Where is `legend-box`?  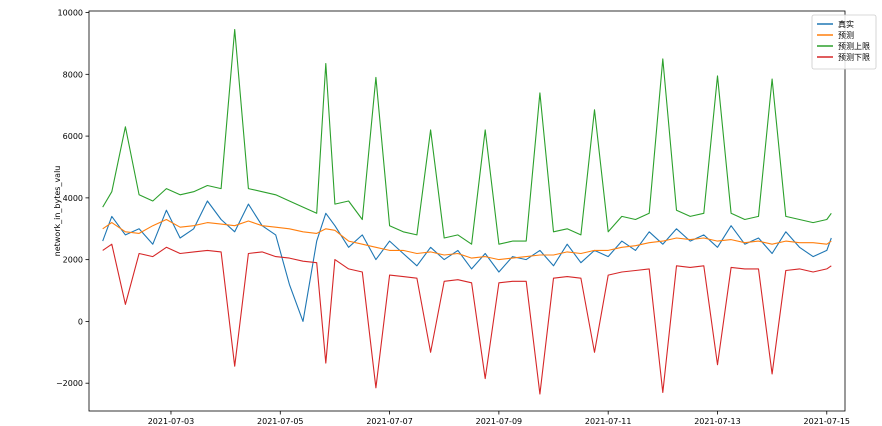 legend-box is located at coordinates (844, 42).